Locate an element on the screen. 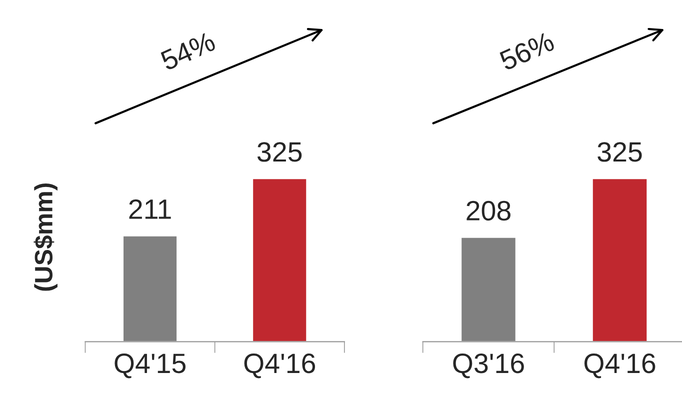  text: 54% is located at coordinates (188, 51).